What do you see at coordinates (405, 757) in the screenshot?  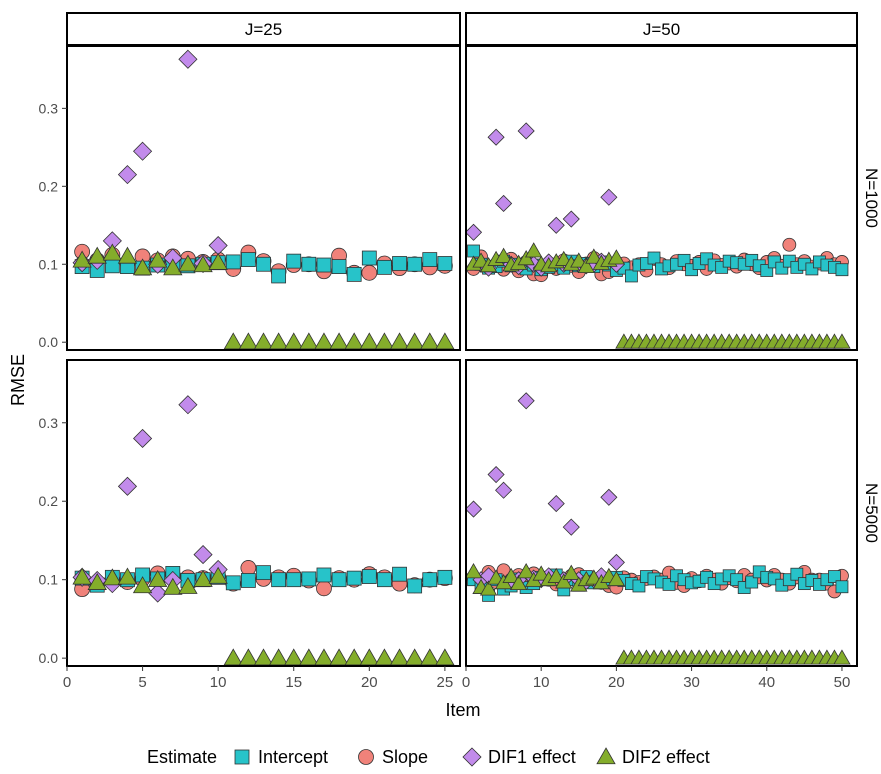 I see `legend-label: Slope` at bounding box center [405, 757].